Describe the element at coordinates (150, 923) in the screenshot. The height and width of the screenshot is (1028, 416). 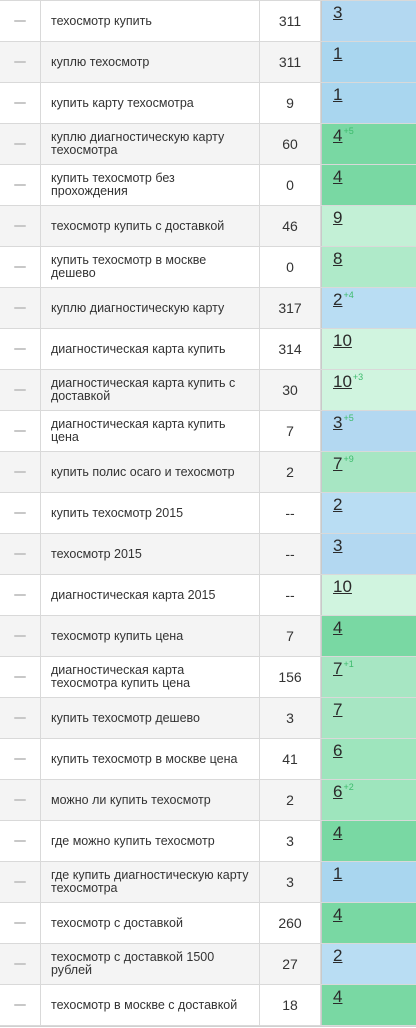
I see `keyword-cell: техосмотр с доставкой` at that location.